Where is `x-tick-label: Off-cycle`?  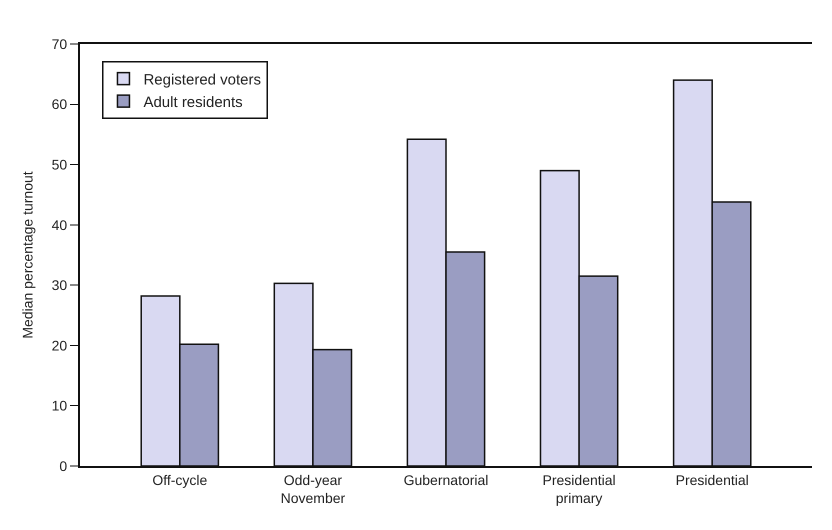 x-tick-label: Off-cycle is located at coordinates (180, 480).